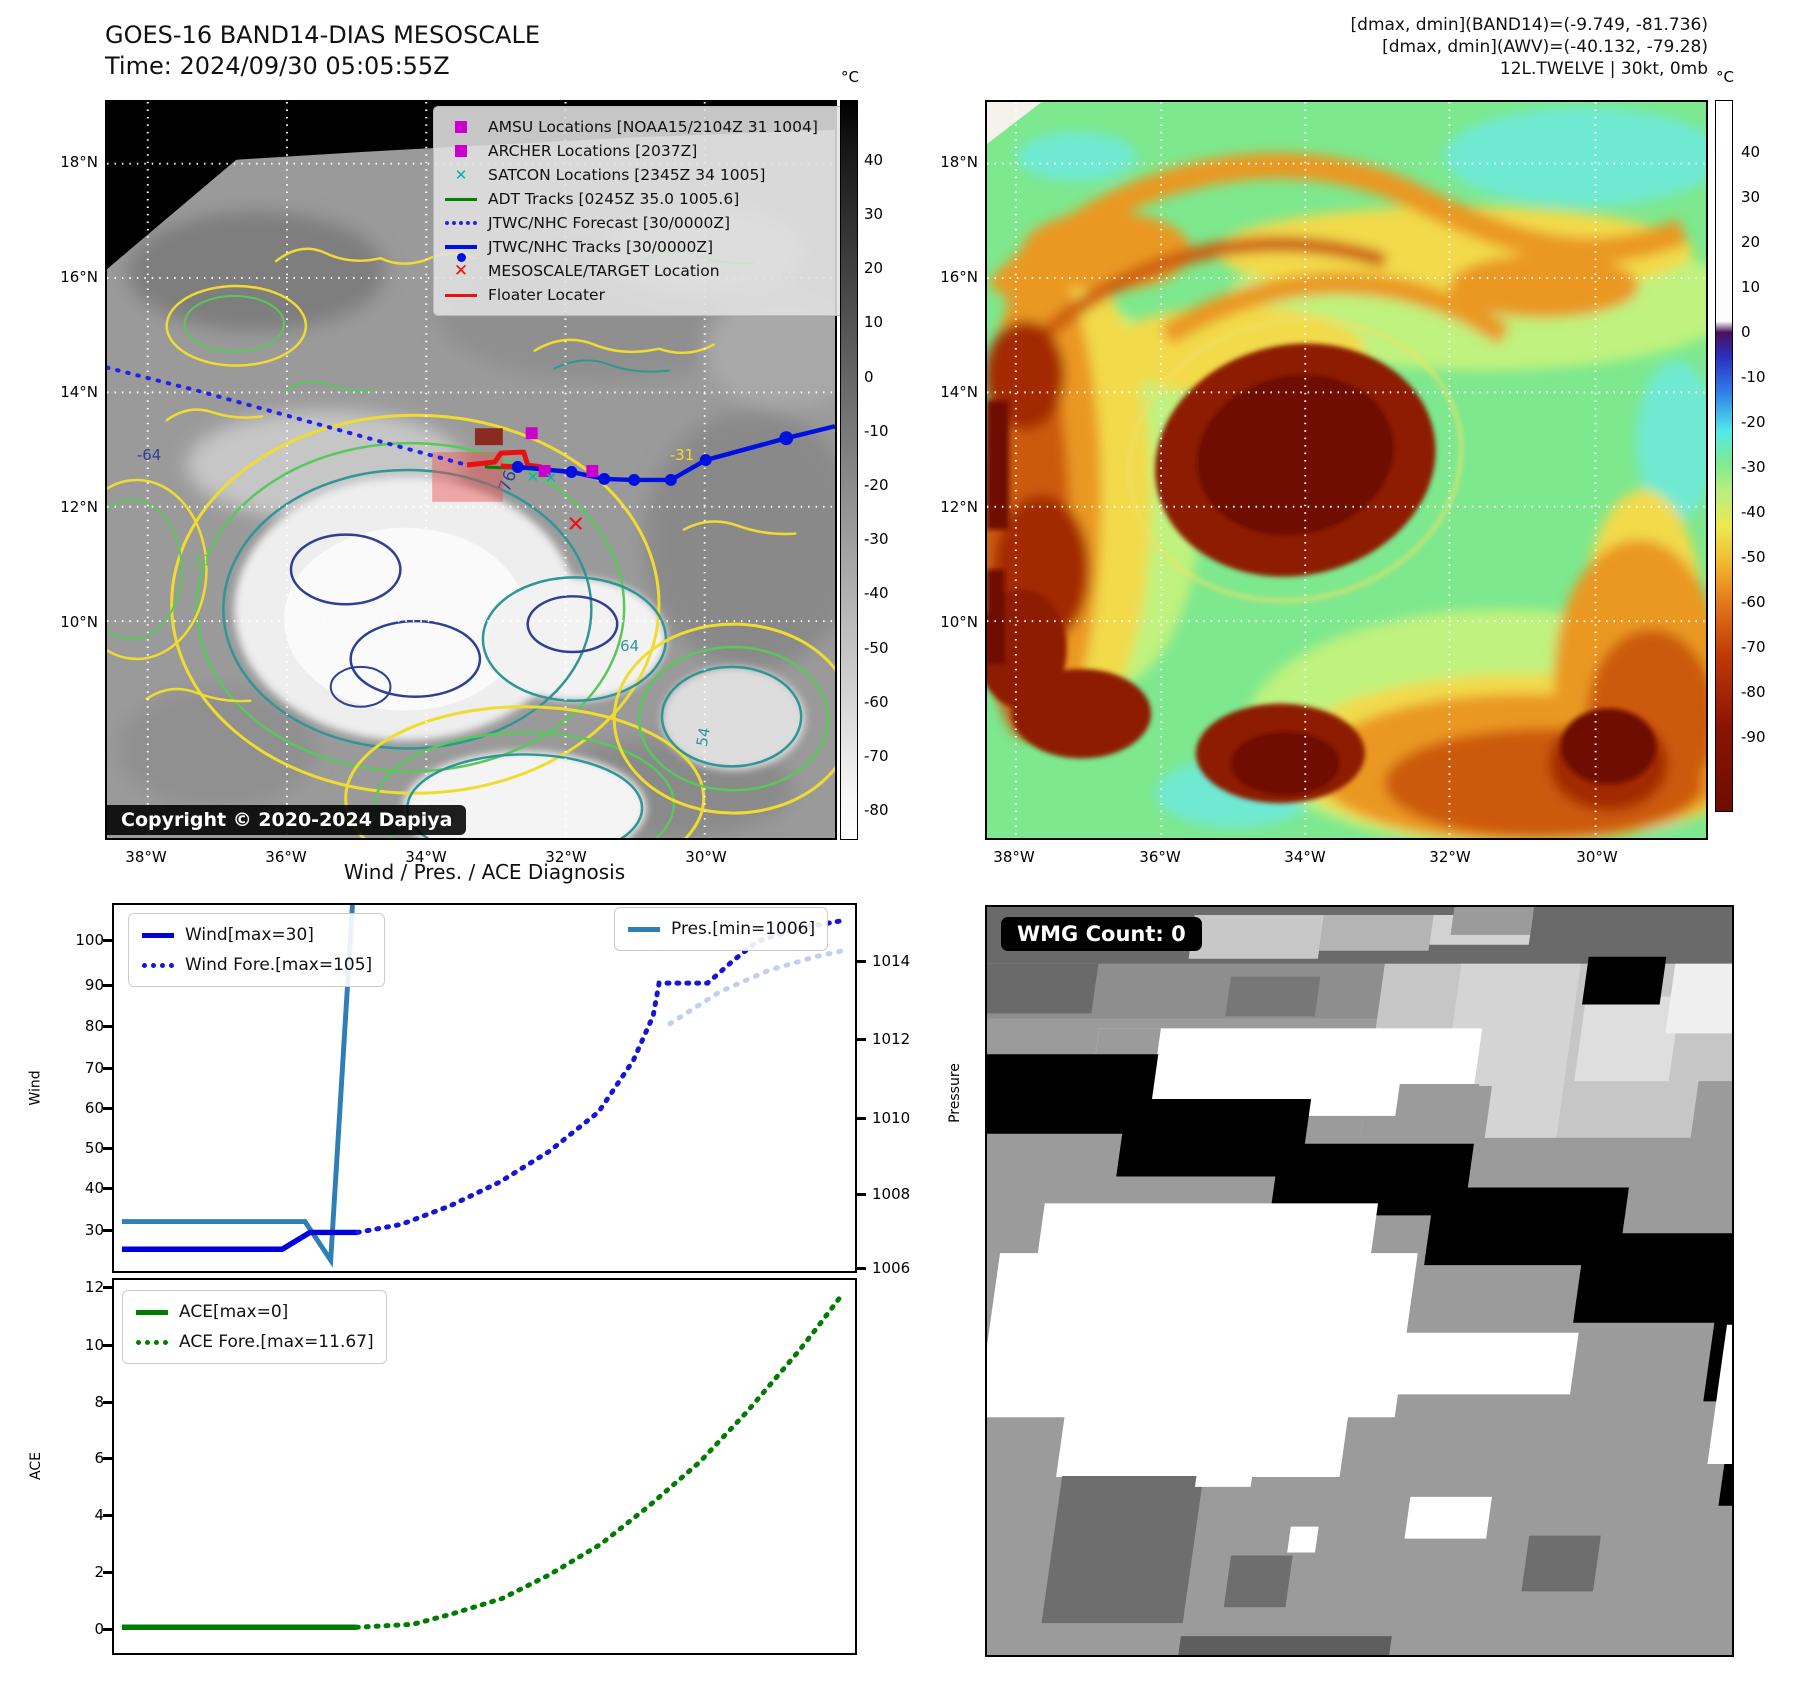  What do you see at coordinates (279, 965) in the screenshot?
I see `legend-label: Wind Fore.[max=105]` at bounding box center [279, 965].